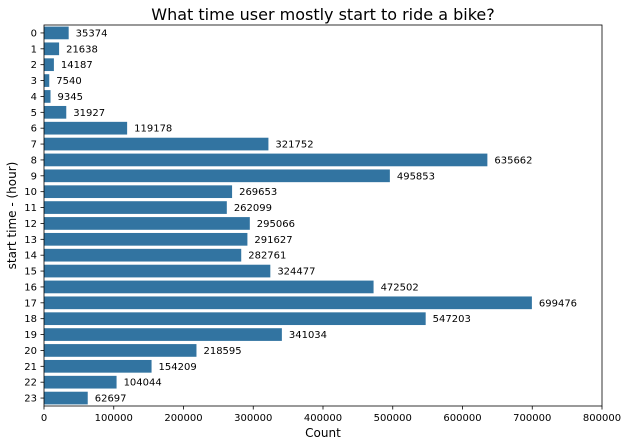 Image resolution: width=627 pixels, height=446 pixels. What do you see at coordinates (114, 418) in the screenshot?
I see `x-tick-label: 100000` at bounding box center [114, 418].